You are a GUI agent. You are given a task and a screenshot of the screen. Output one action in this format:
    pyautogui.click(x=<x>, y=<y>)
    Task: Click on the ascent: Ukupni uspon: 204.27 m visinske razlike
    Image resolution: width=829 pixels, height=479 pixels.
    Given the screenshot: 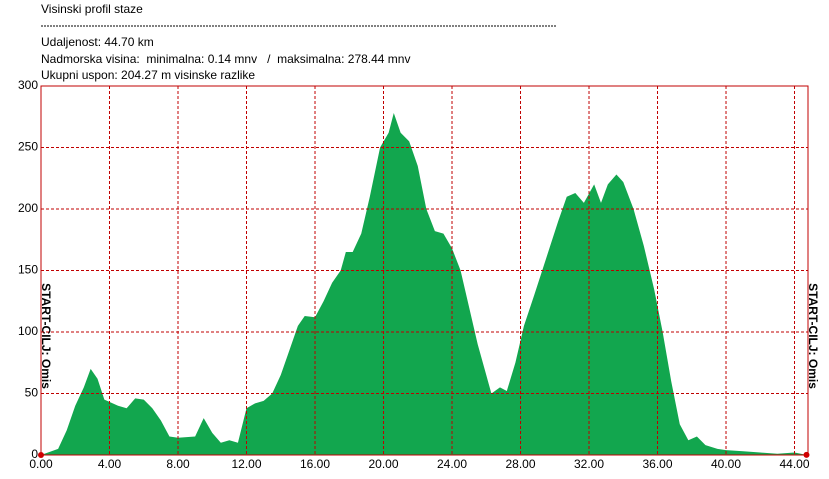 What is the action you would take?
    pyautogui.click(x=148, y=75)
    